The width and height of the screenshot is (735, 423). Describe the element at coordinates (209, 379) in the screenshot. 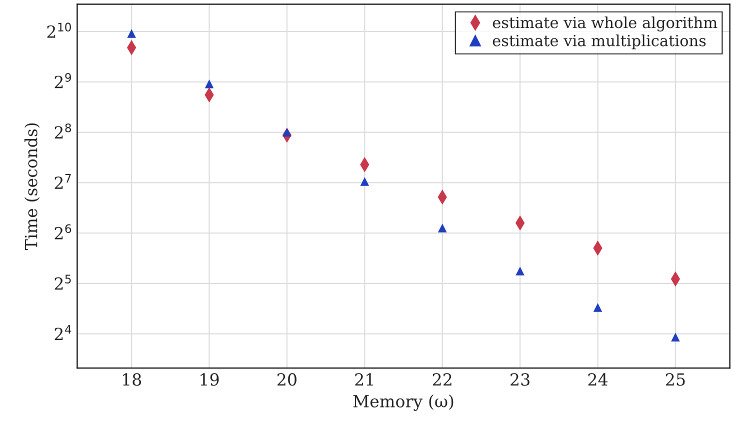

I see `x-tick-label: 19` at that location.